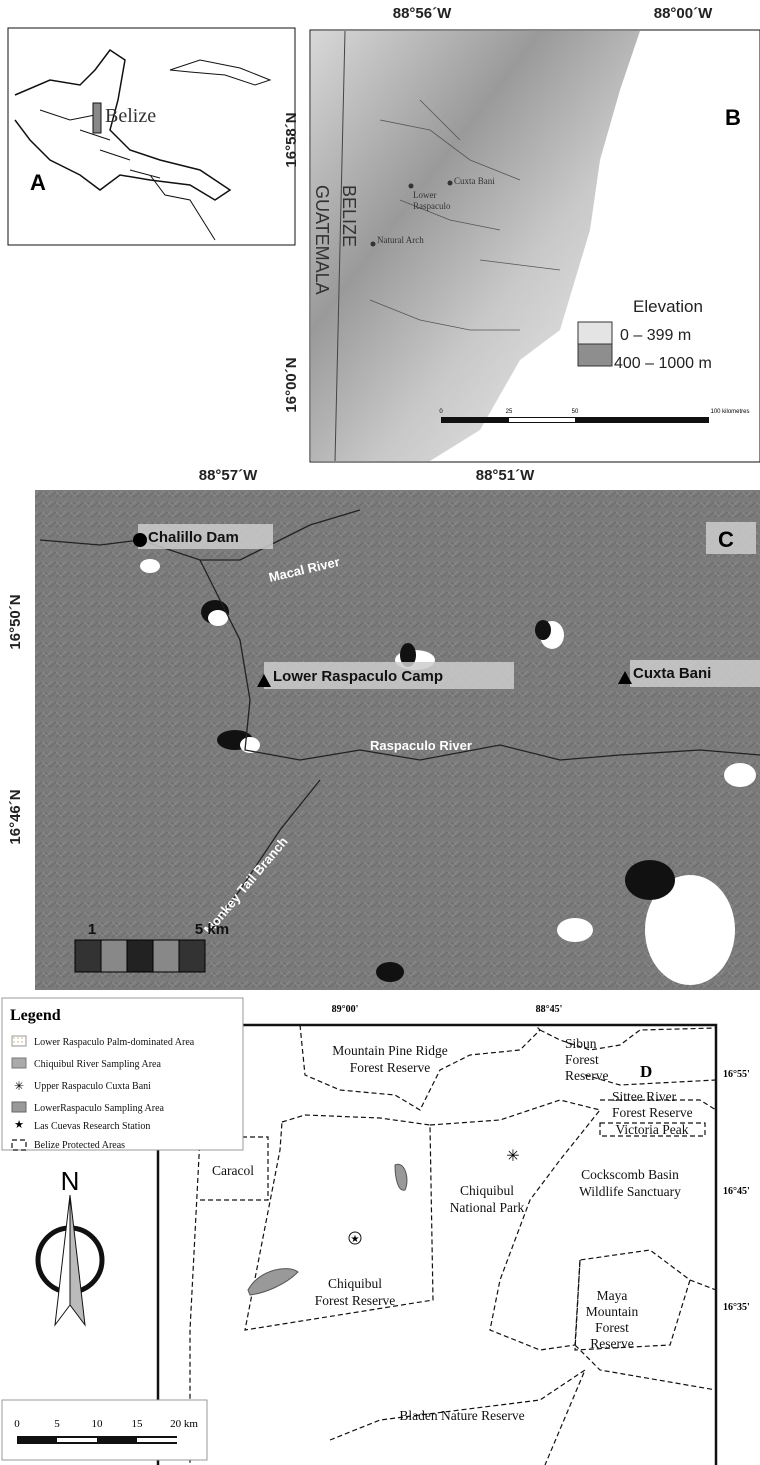 Image resolution: width=760 pixels, height=1465 pixels. Describe the element at coordinates (15, 621) in the screenshot. I see `lat-label: 16°50´N` at that location.